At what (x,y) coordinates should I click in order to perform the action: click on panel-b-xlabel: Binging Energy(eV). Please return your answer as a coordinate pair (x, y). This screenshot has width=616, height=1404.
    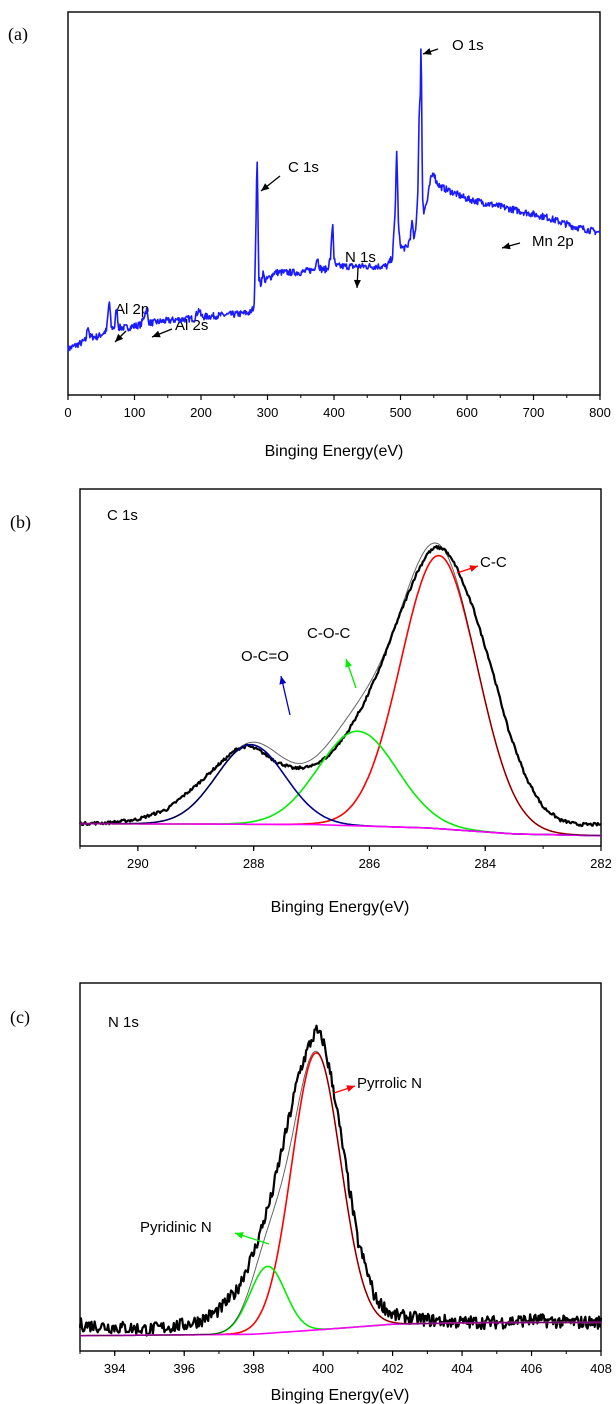
    Looking at the image, I should click on (340, 907).